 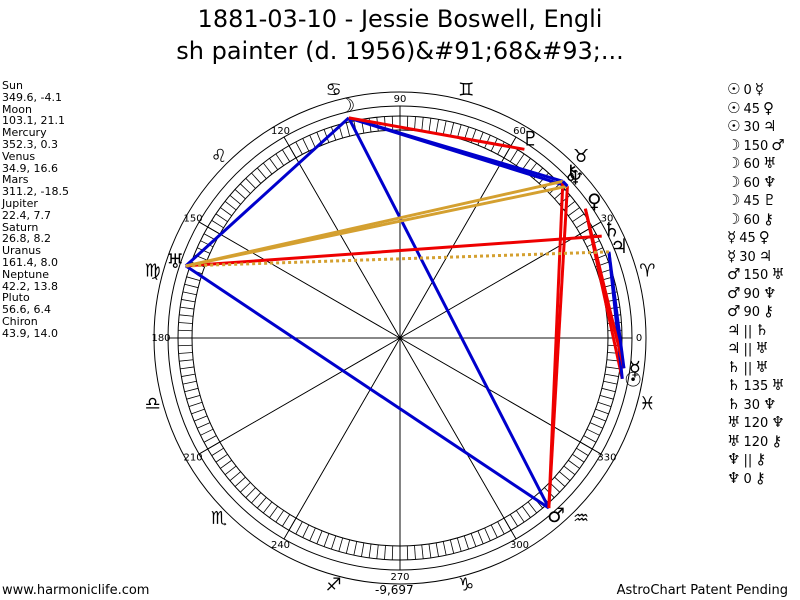 What do you see at coordinates (33, 121) in the screenshot?
I see `position-coords: 103.1, 21.1` at bounding box center [33, 121].